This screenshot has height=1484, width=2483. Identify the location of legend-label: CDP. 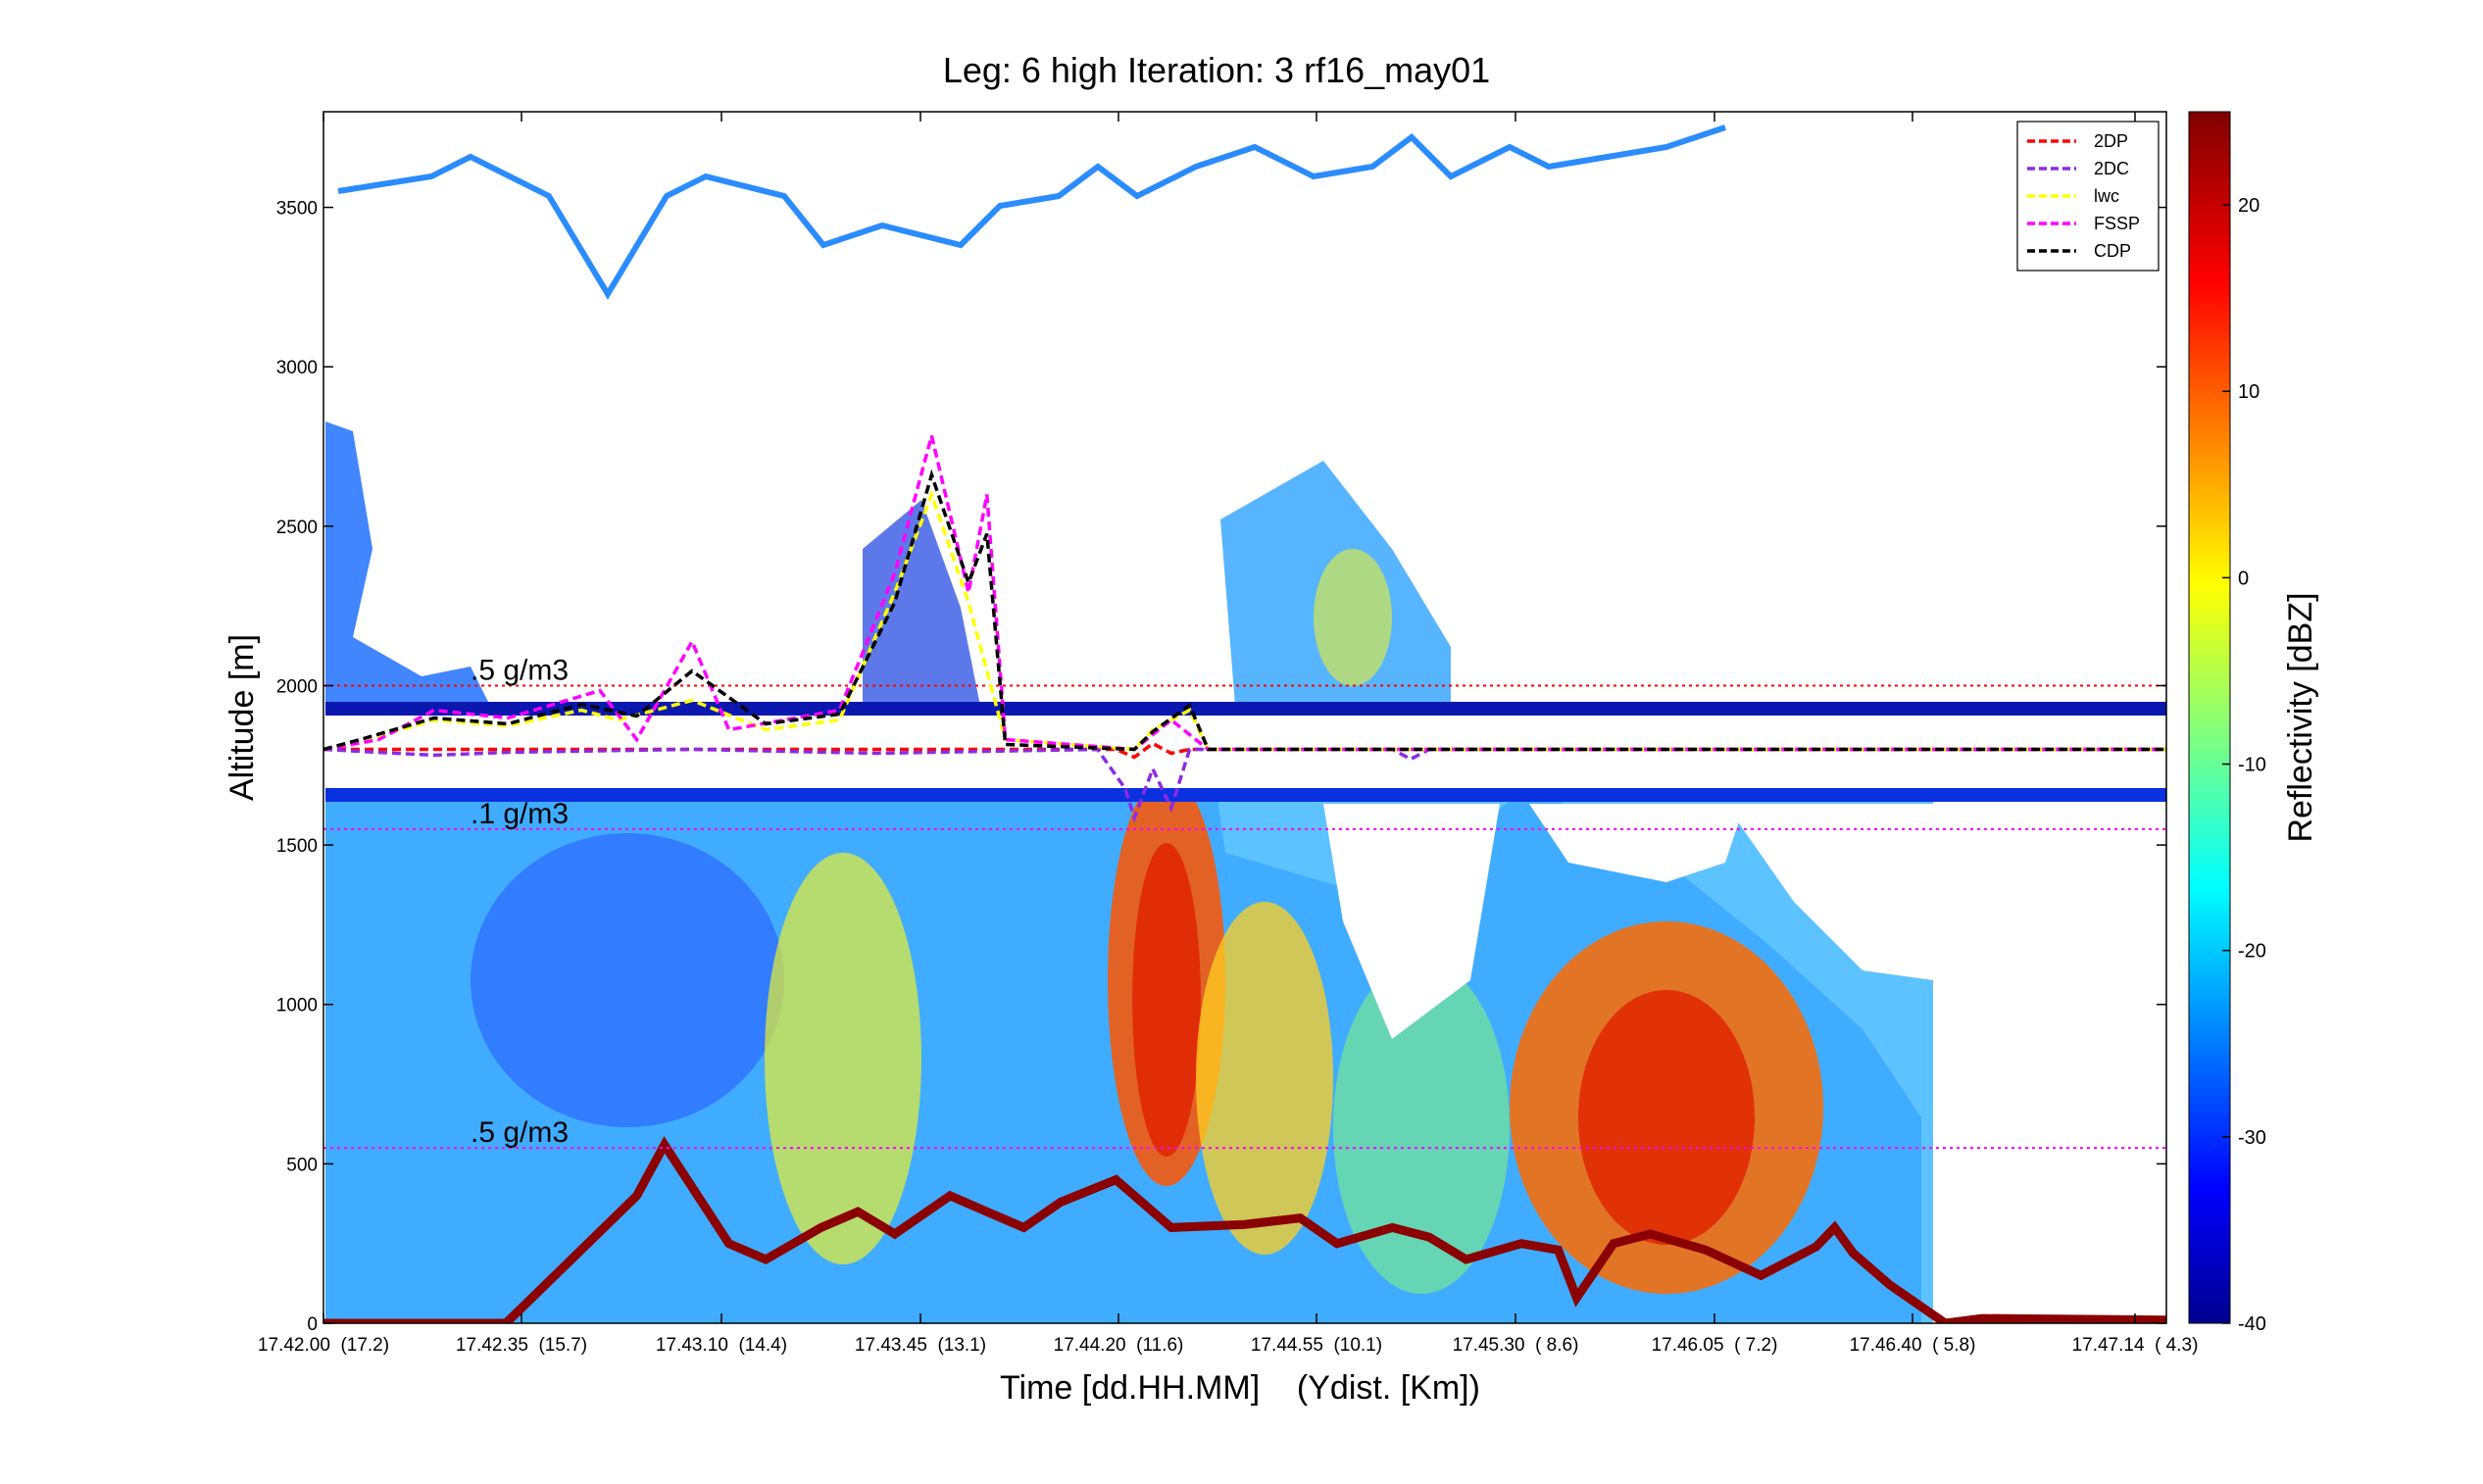
(2112, 251).